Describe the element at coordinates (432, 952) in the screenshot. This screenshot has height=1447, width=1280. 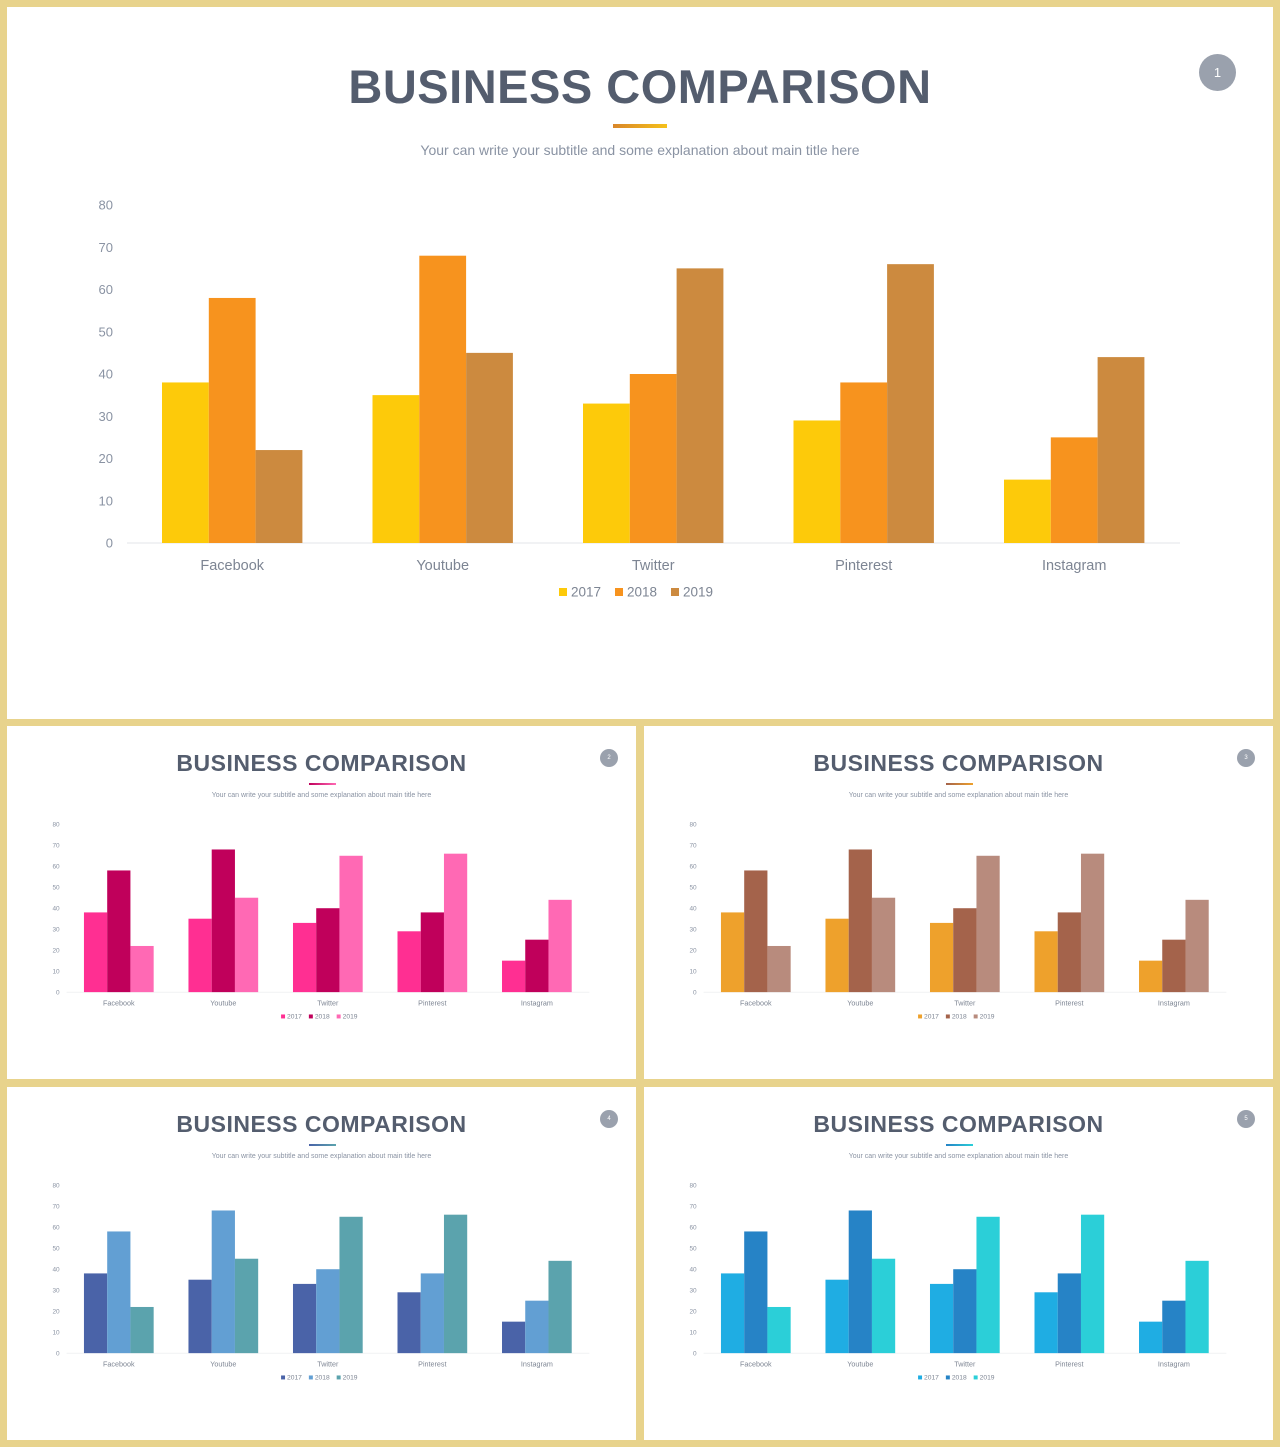
I see `bar-pinterest-2018` at that location.